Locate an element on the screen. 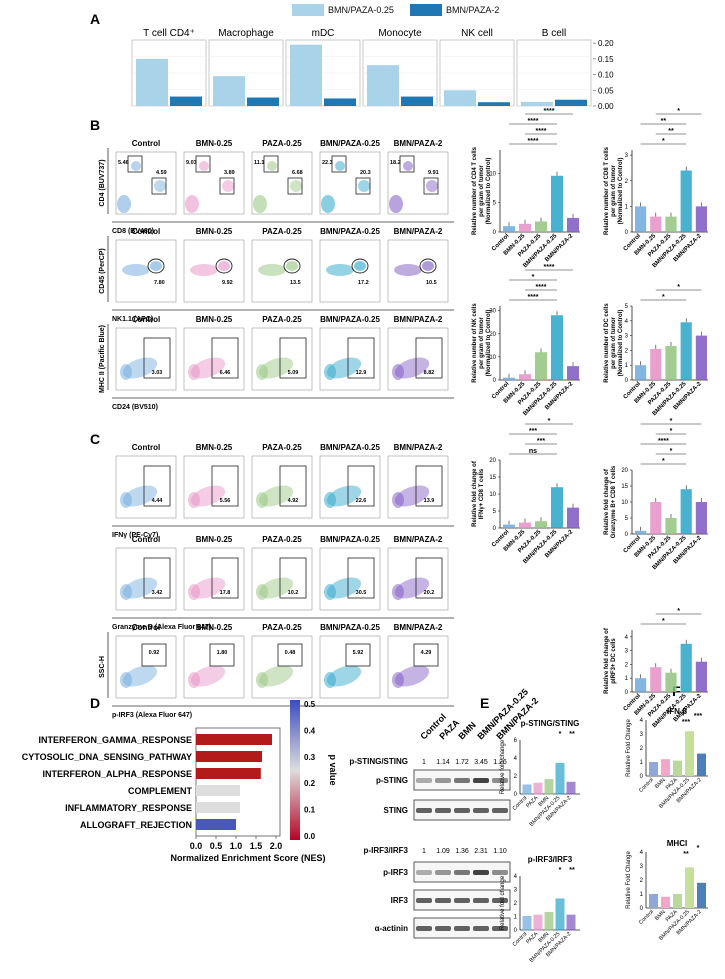  flow-x-axis-label: Granzyme B (Alexa Fluor 647) is located at coordinates (161, 627).